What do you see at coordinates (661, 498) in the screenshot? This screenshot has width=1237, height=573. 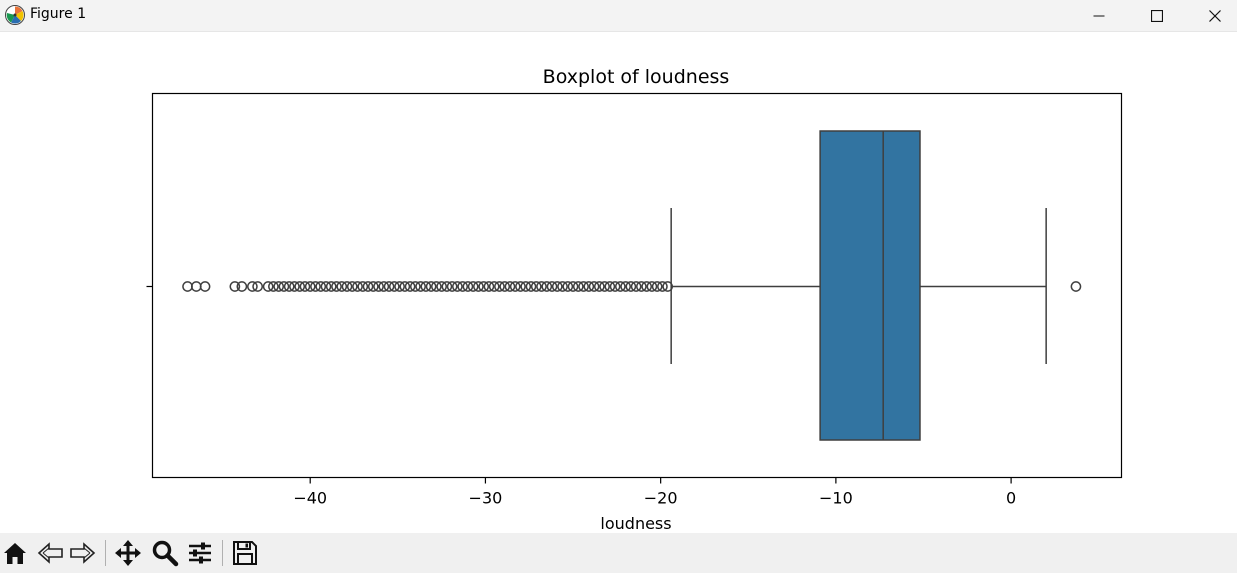 I see `x-tick-label: −20` at bounding box center [661, 498].